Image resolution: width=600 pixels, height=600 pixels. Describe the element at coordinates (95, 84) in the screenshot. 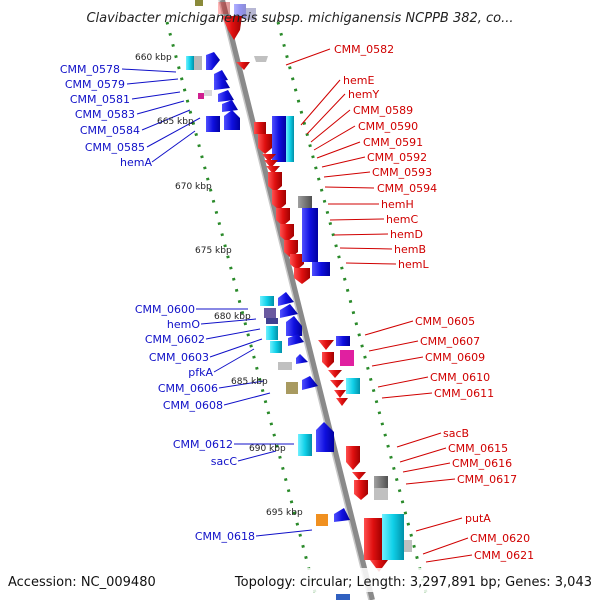

I see `gene-label: CMM_0579` at that location.